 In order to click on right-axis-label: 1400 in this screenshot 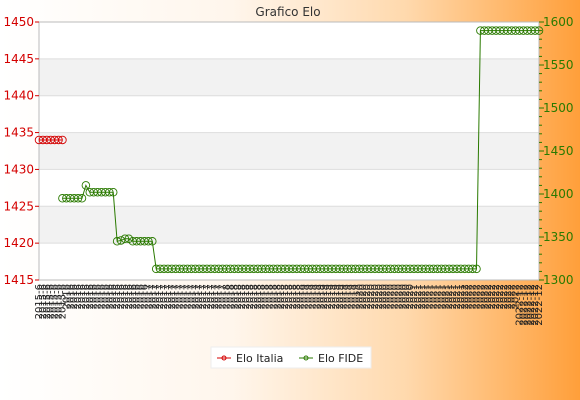, I will do `click(558, 194)`.